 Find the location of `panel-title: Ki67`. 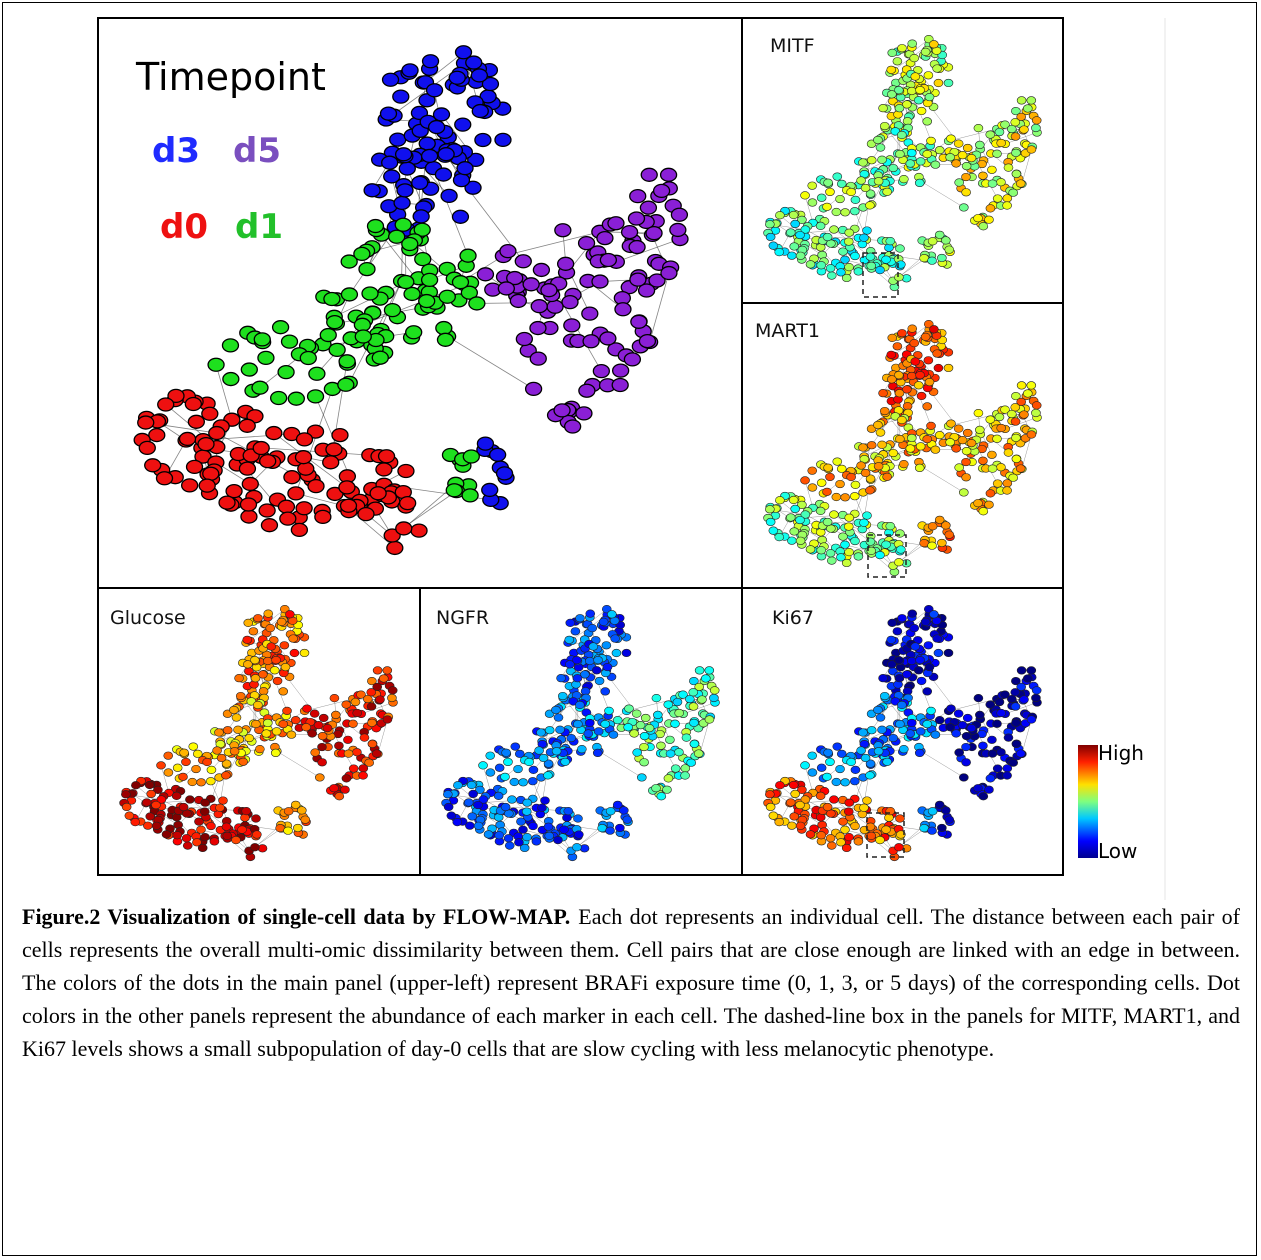

panel-title: Ki67 is located at coordinates (793, 618).